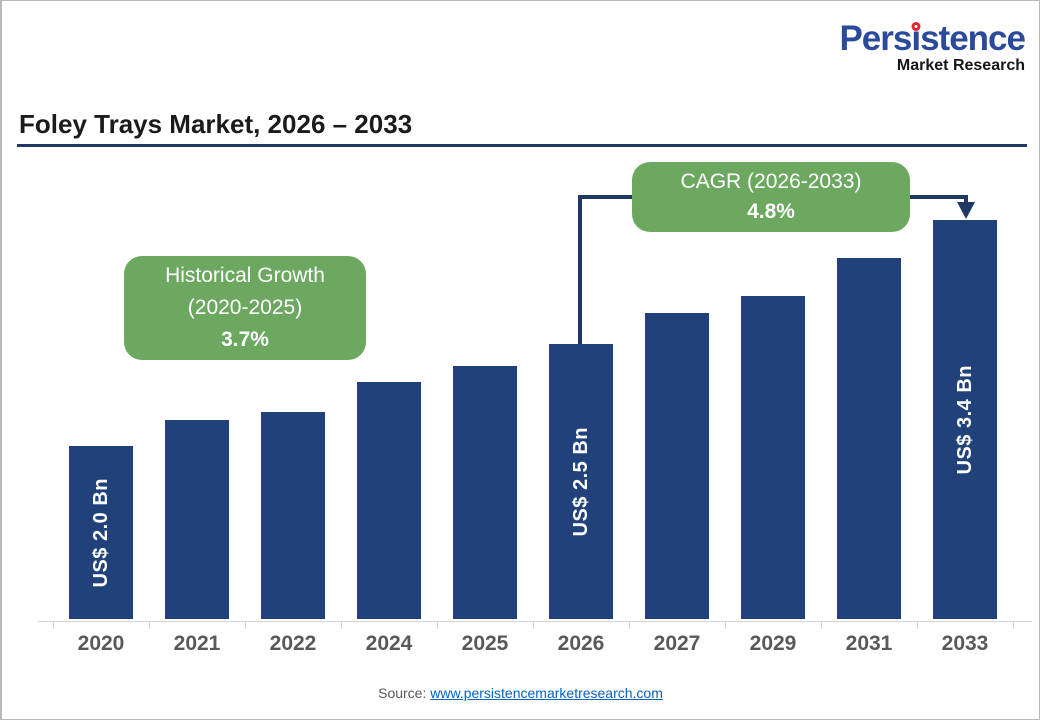  Describe the element at coordinates (293, 515) in the screenshot. I see `bar-2022` at that location.